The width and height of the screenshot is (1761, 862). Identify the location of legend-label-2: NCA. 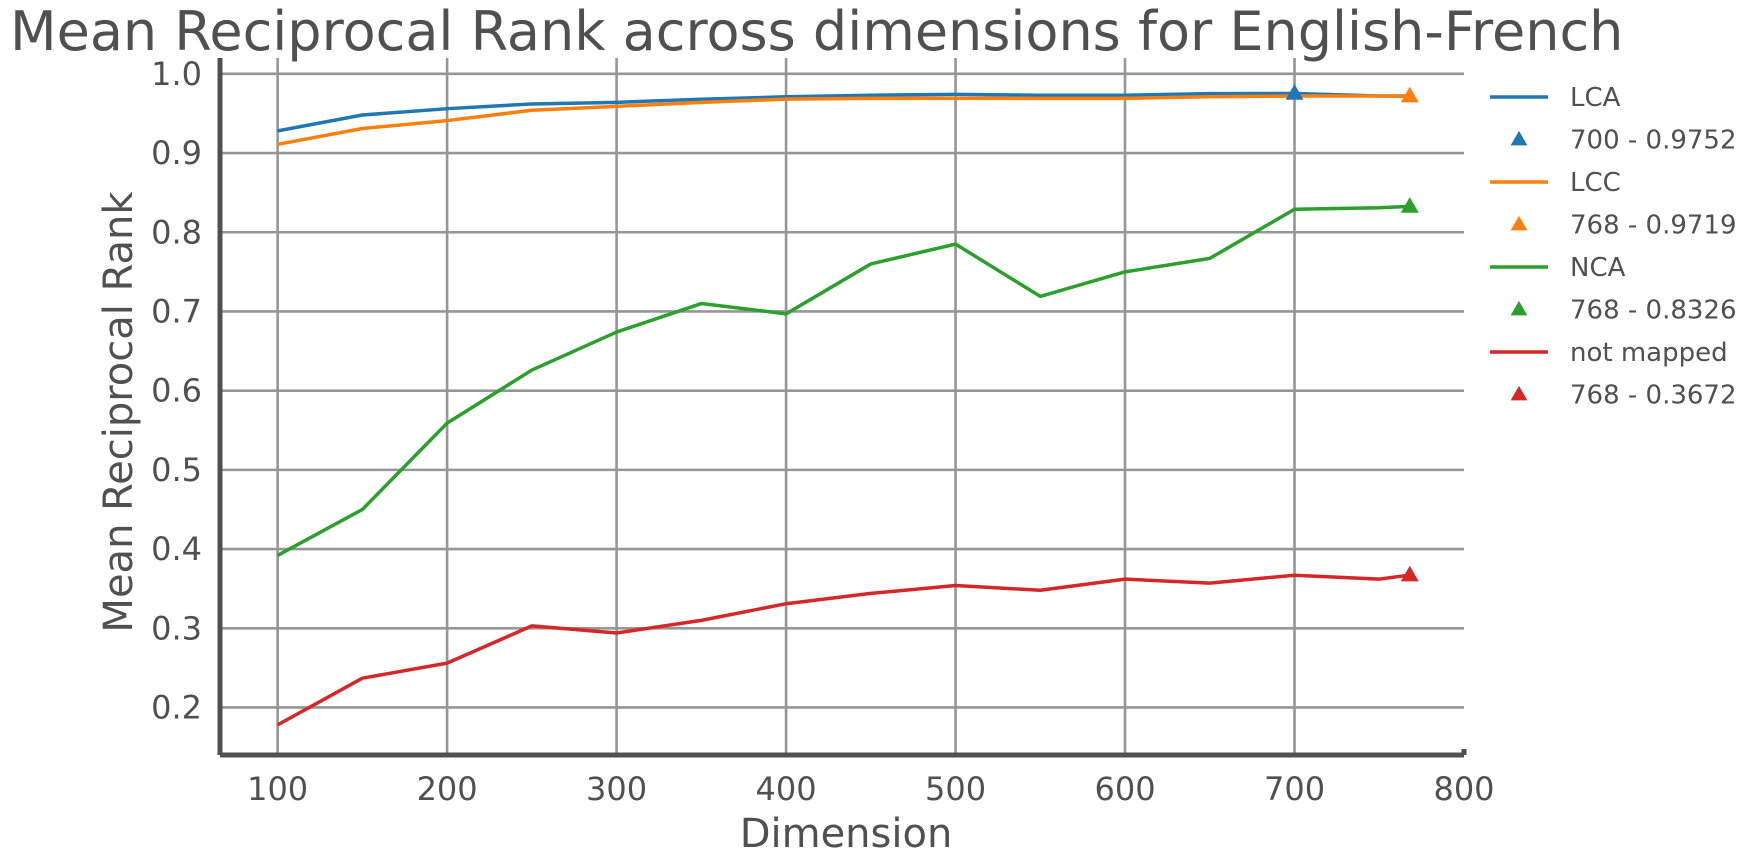
(1598, 268).